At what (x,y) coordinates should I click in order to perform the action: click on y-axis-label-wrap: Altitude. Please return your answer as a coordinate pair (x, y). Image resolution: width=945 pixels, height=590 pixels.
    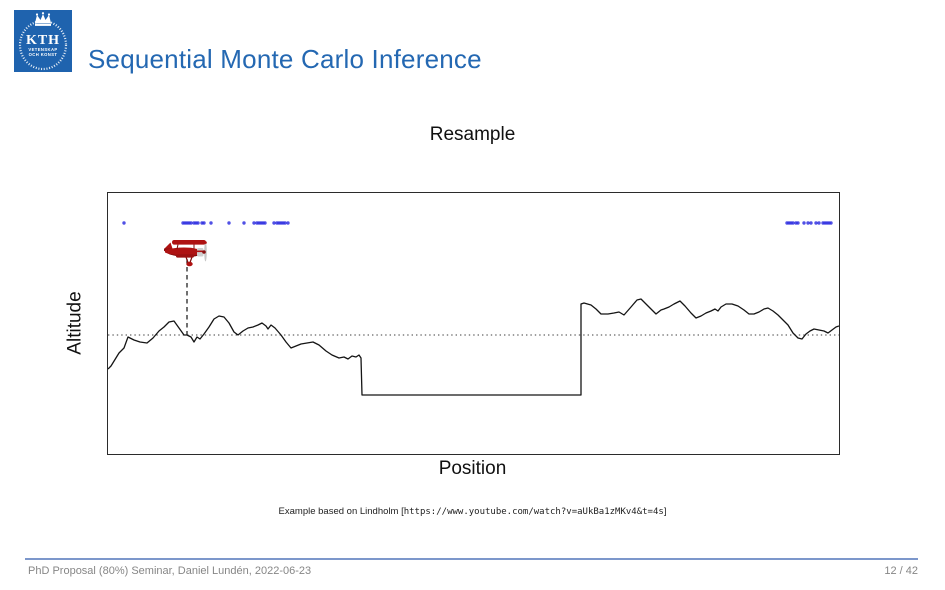
    Looking at the image, I should click on (76, 322).